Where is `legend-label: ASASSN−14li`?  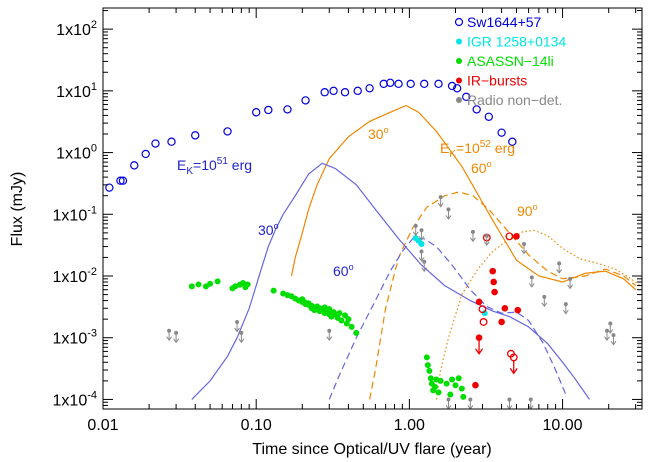
legend-label: ASASSN−14li is located at coordinates (510, 61).